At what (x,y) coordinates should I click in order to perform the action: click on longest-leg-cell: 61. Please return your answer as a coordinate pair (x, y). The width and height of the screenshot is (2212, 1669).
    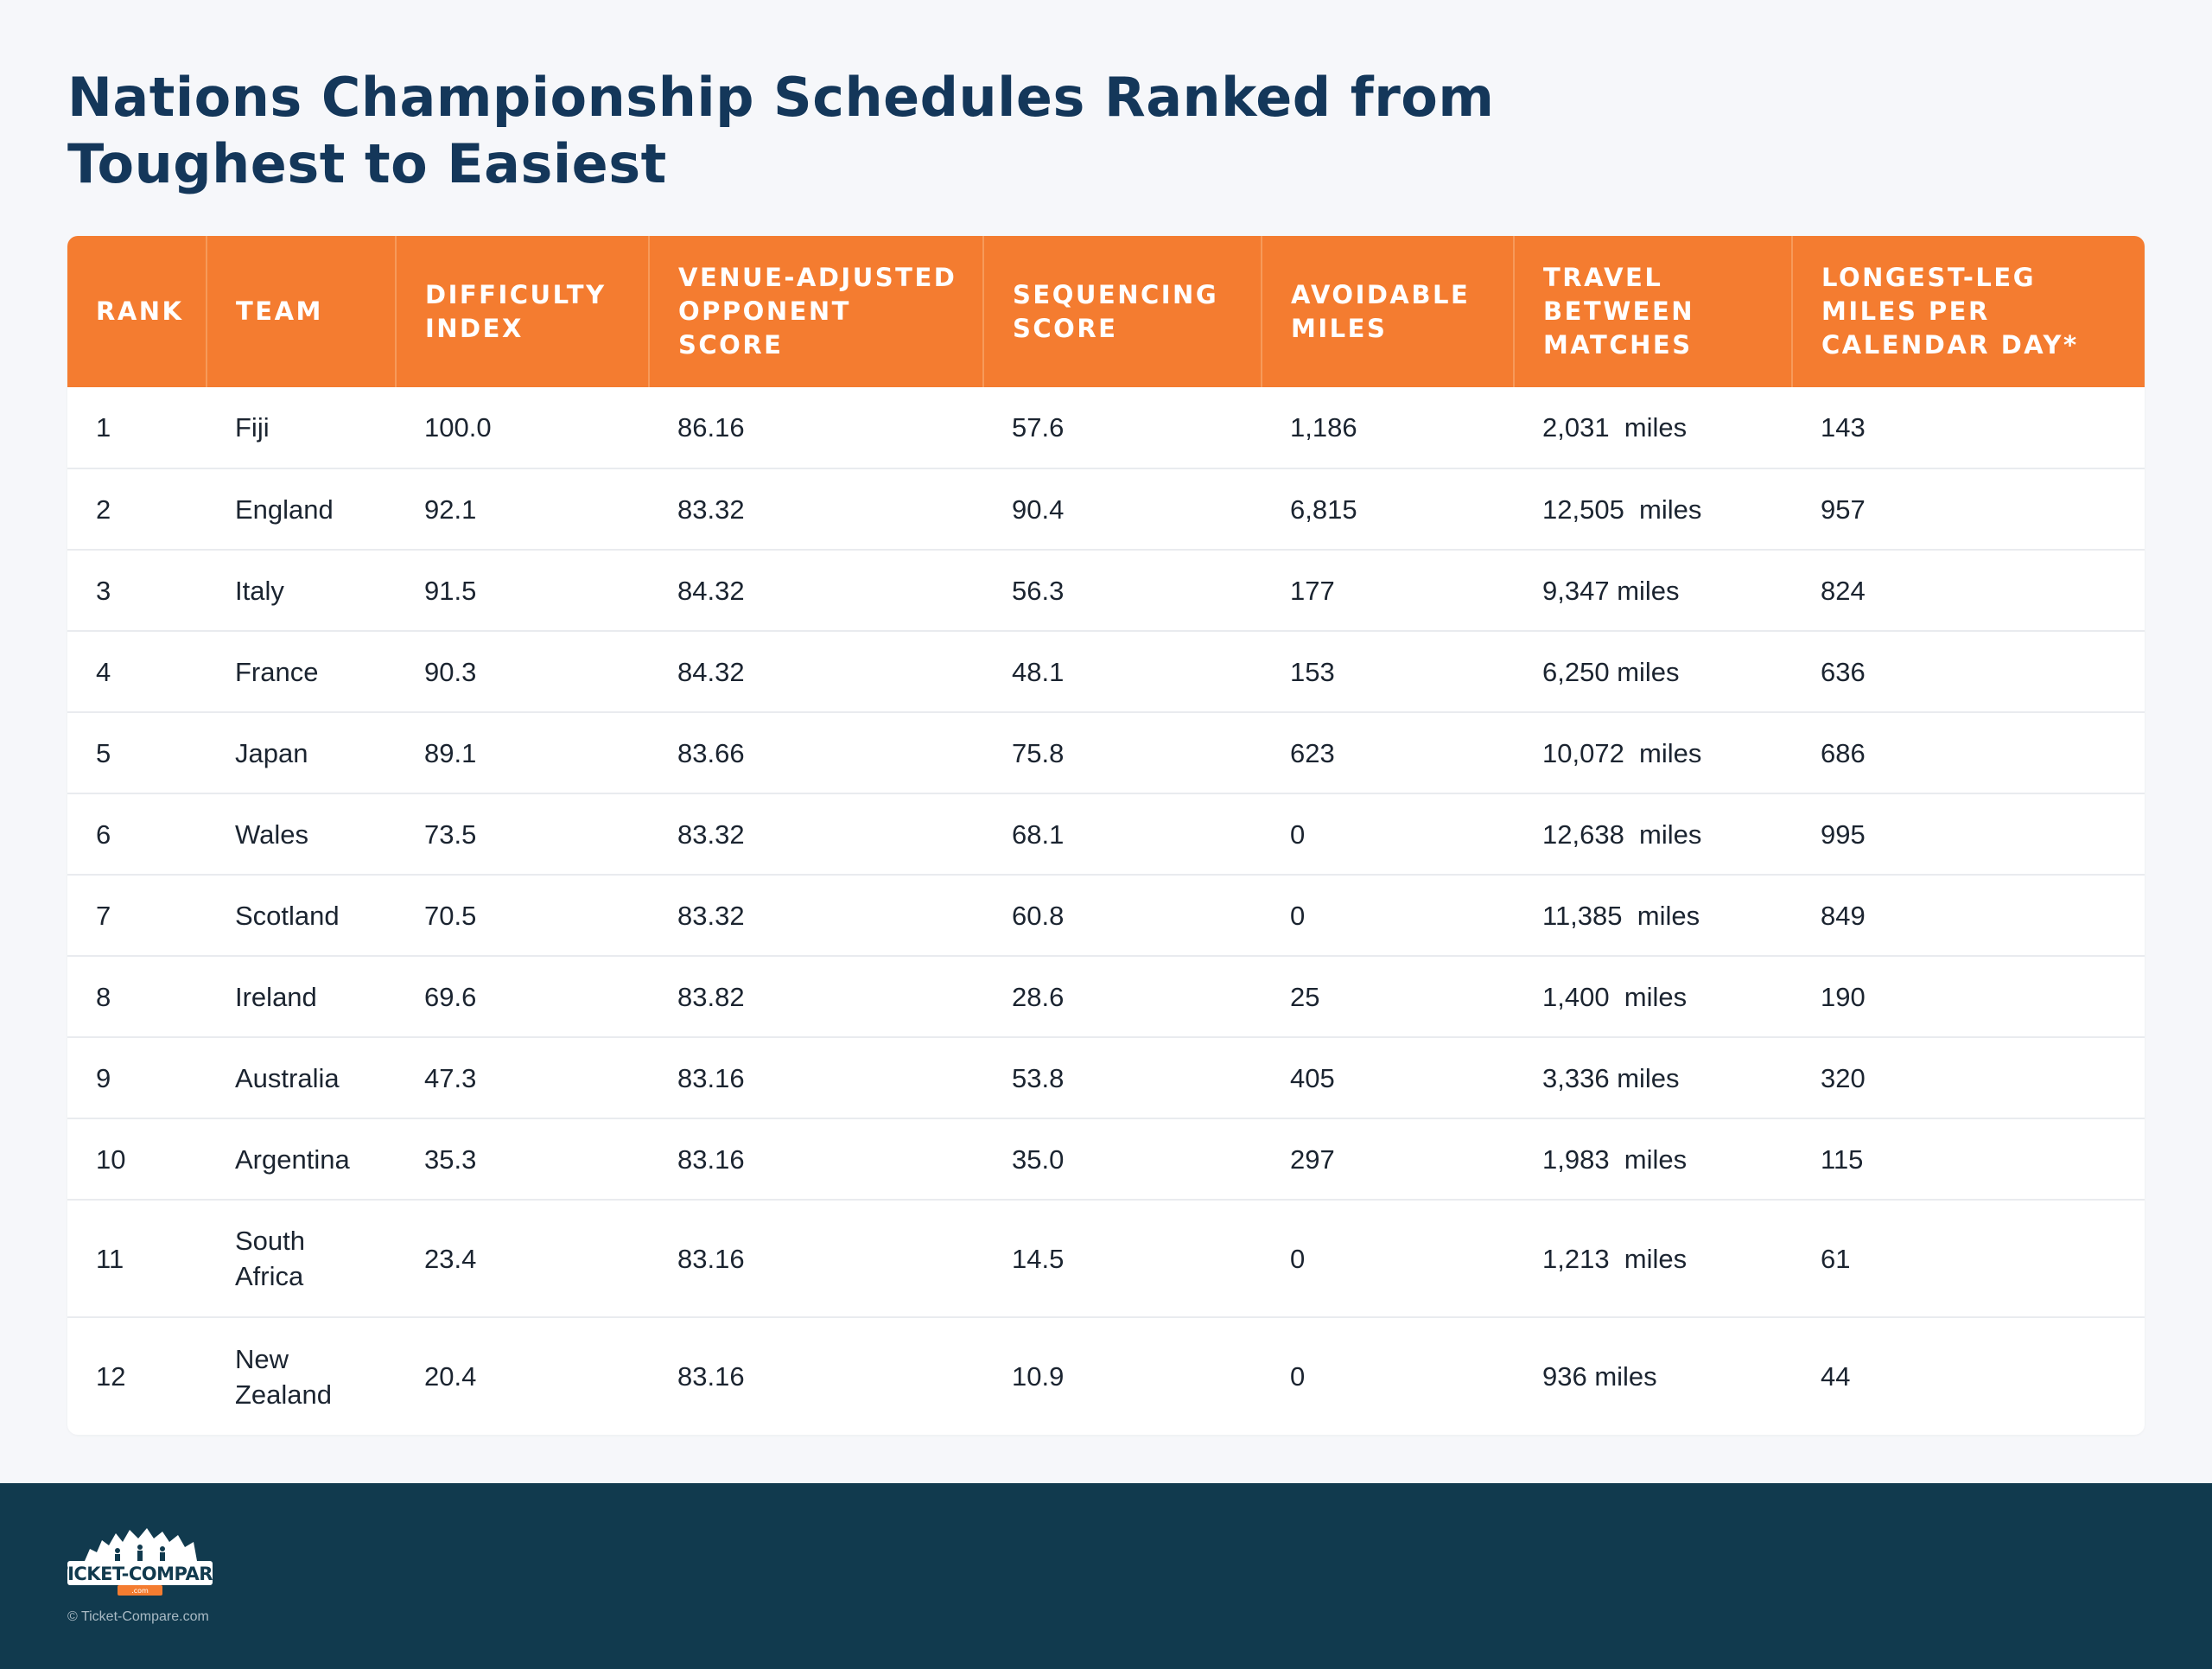
    Looking at the image, I should click on (1968, 1259).